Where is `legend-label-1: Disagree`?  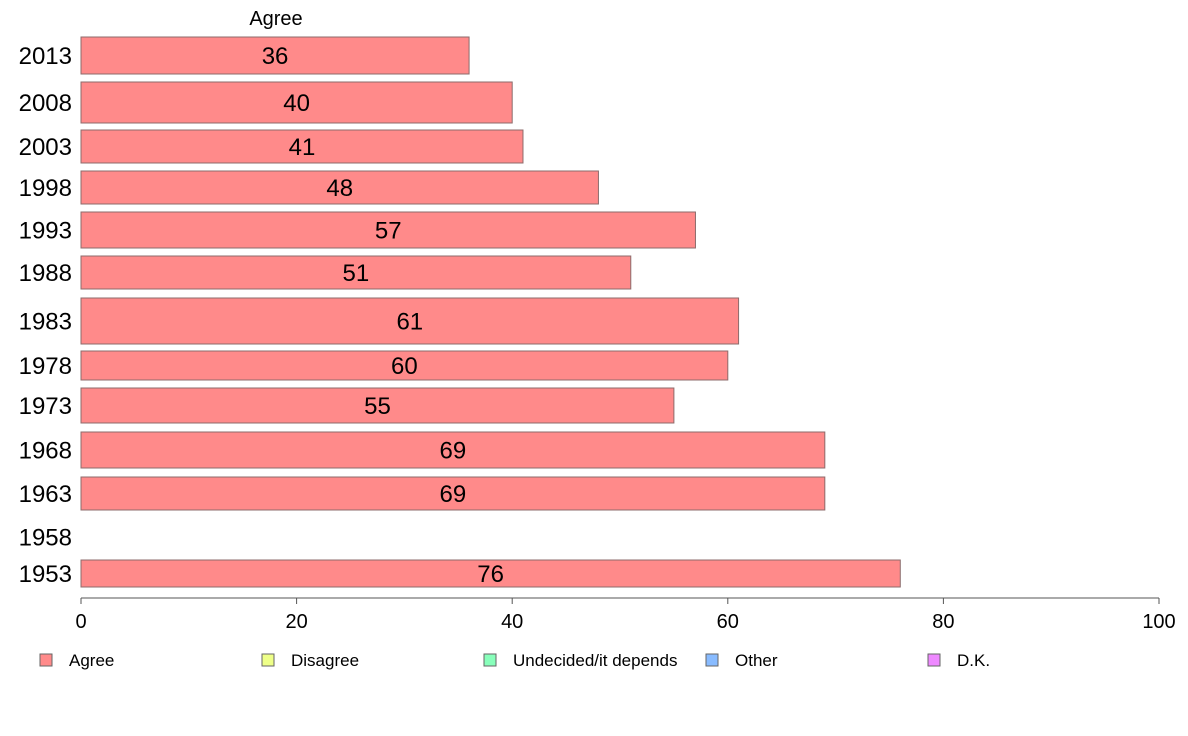 legend-label-1: Disagree is located at coordinates (325, 660).